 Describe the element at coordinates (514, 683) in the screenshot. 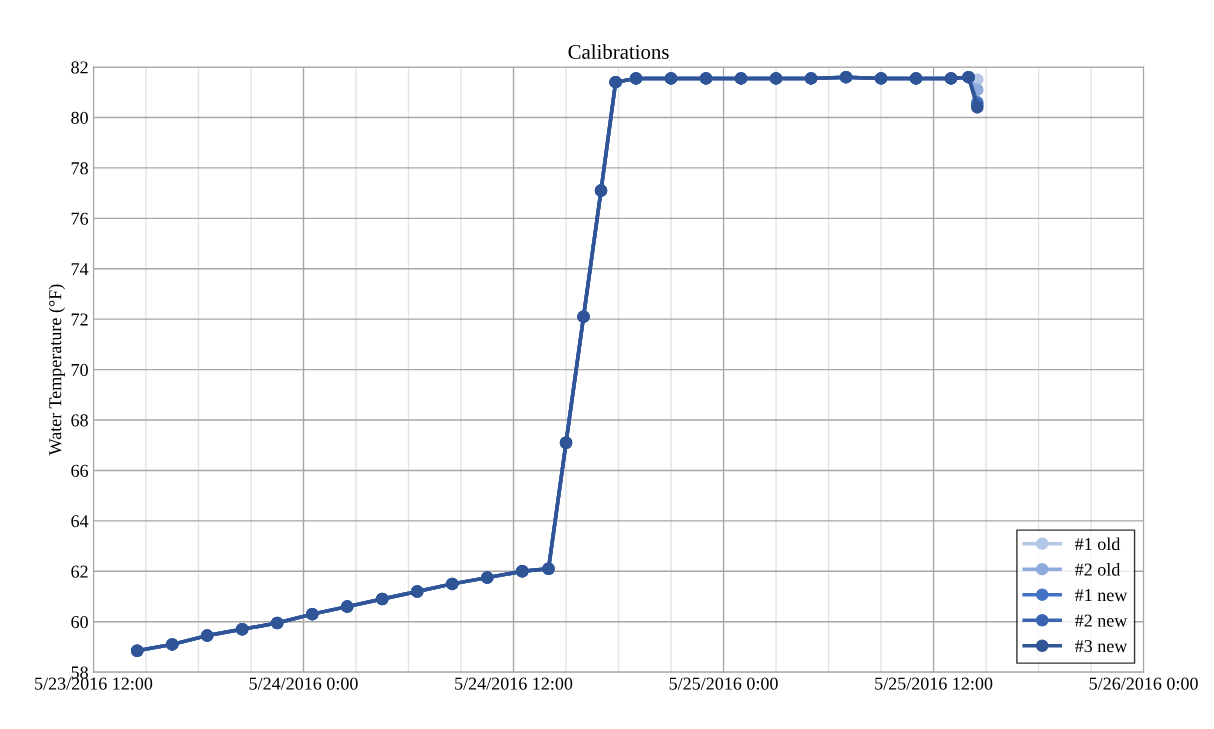

I see `x-tick-label: 5/24/2016 12:00` at that location.